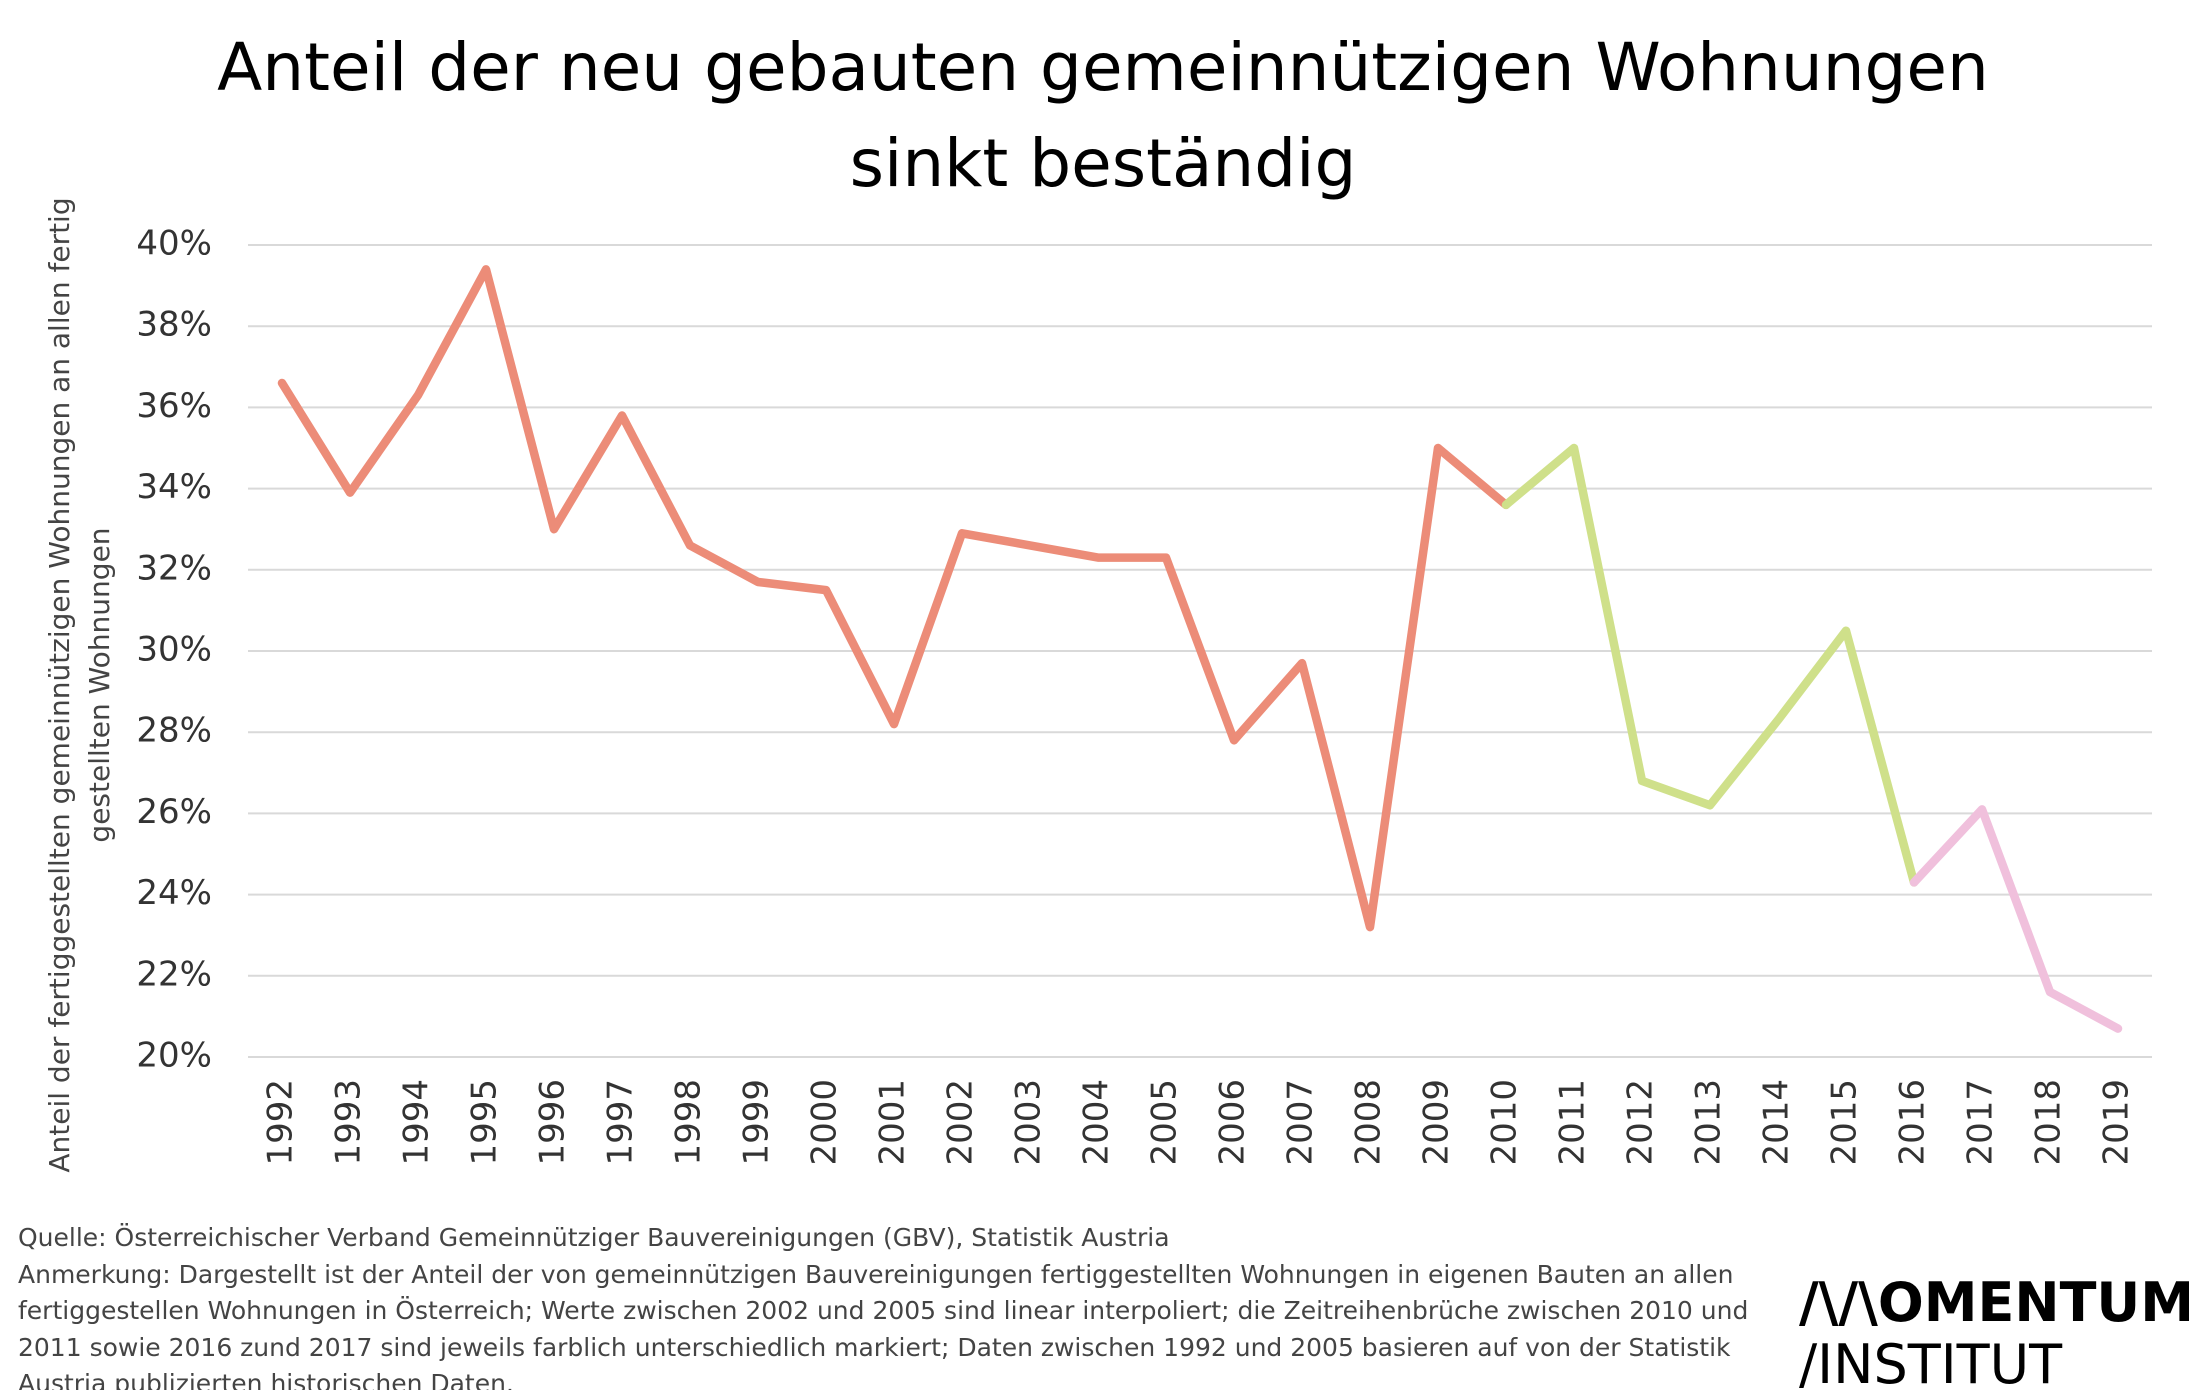 The image size is (2208, 1390). I want to click on x-tick-label: 2017, so click(1981, 1122).